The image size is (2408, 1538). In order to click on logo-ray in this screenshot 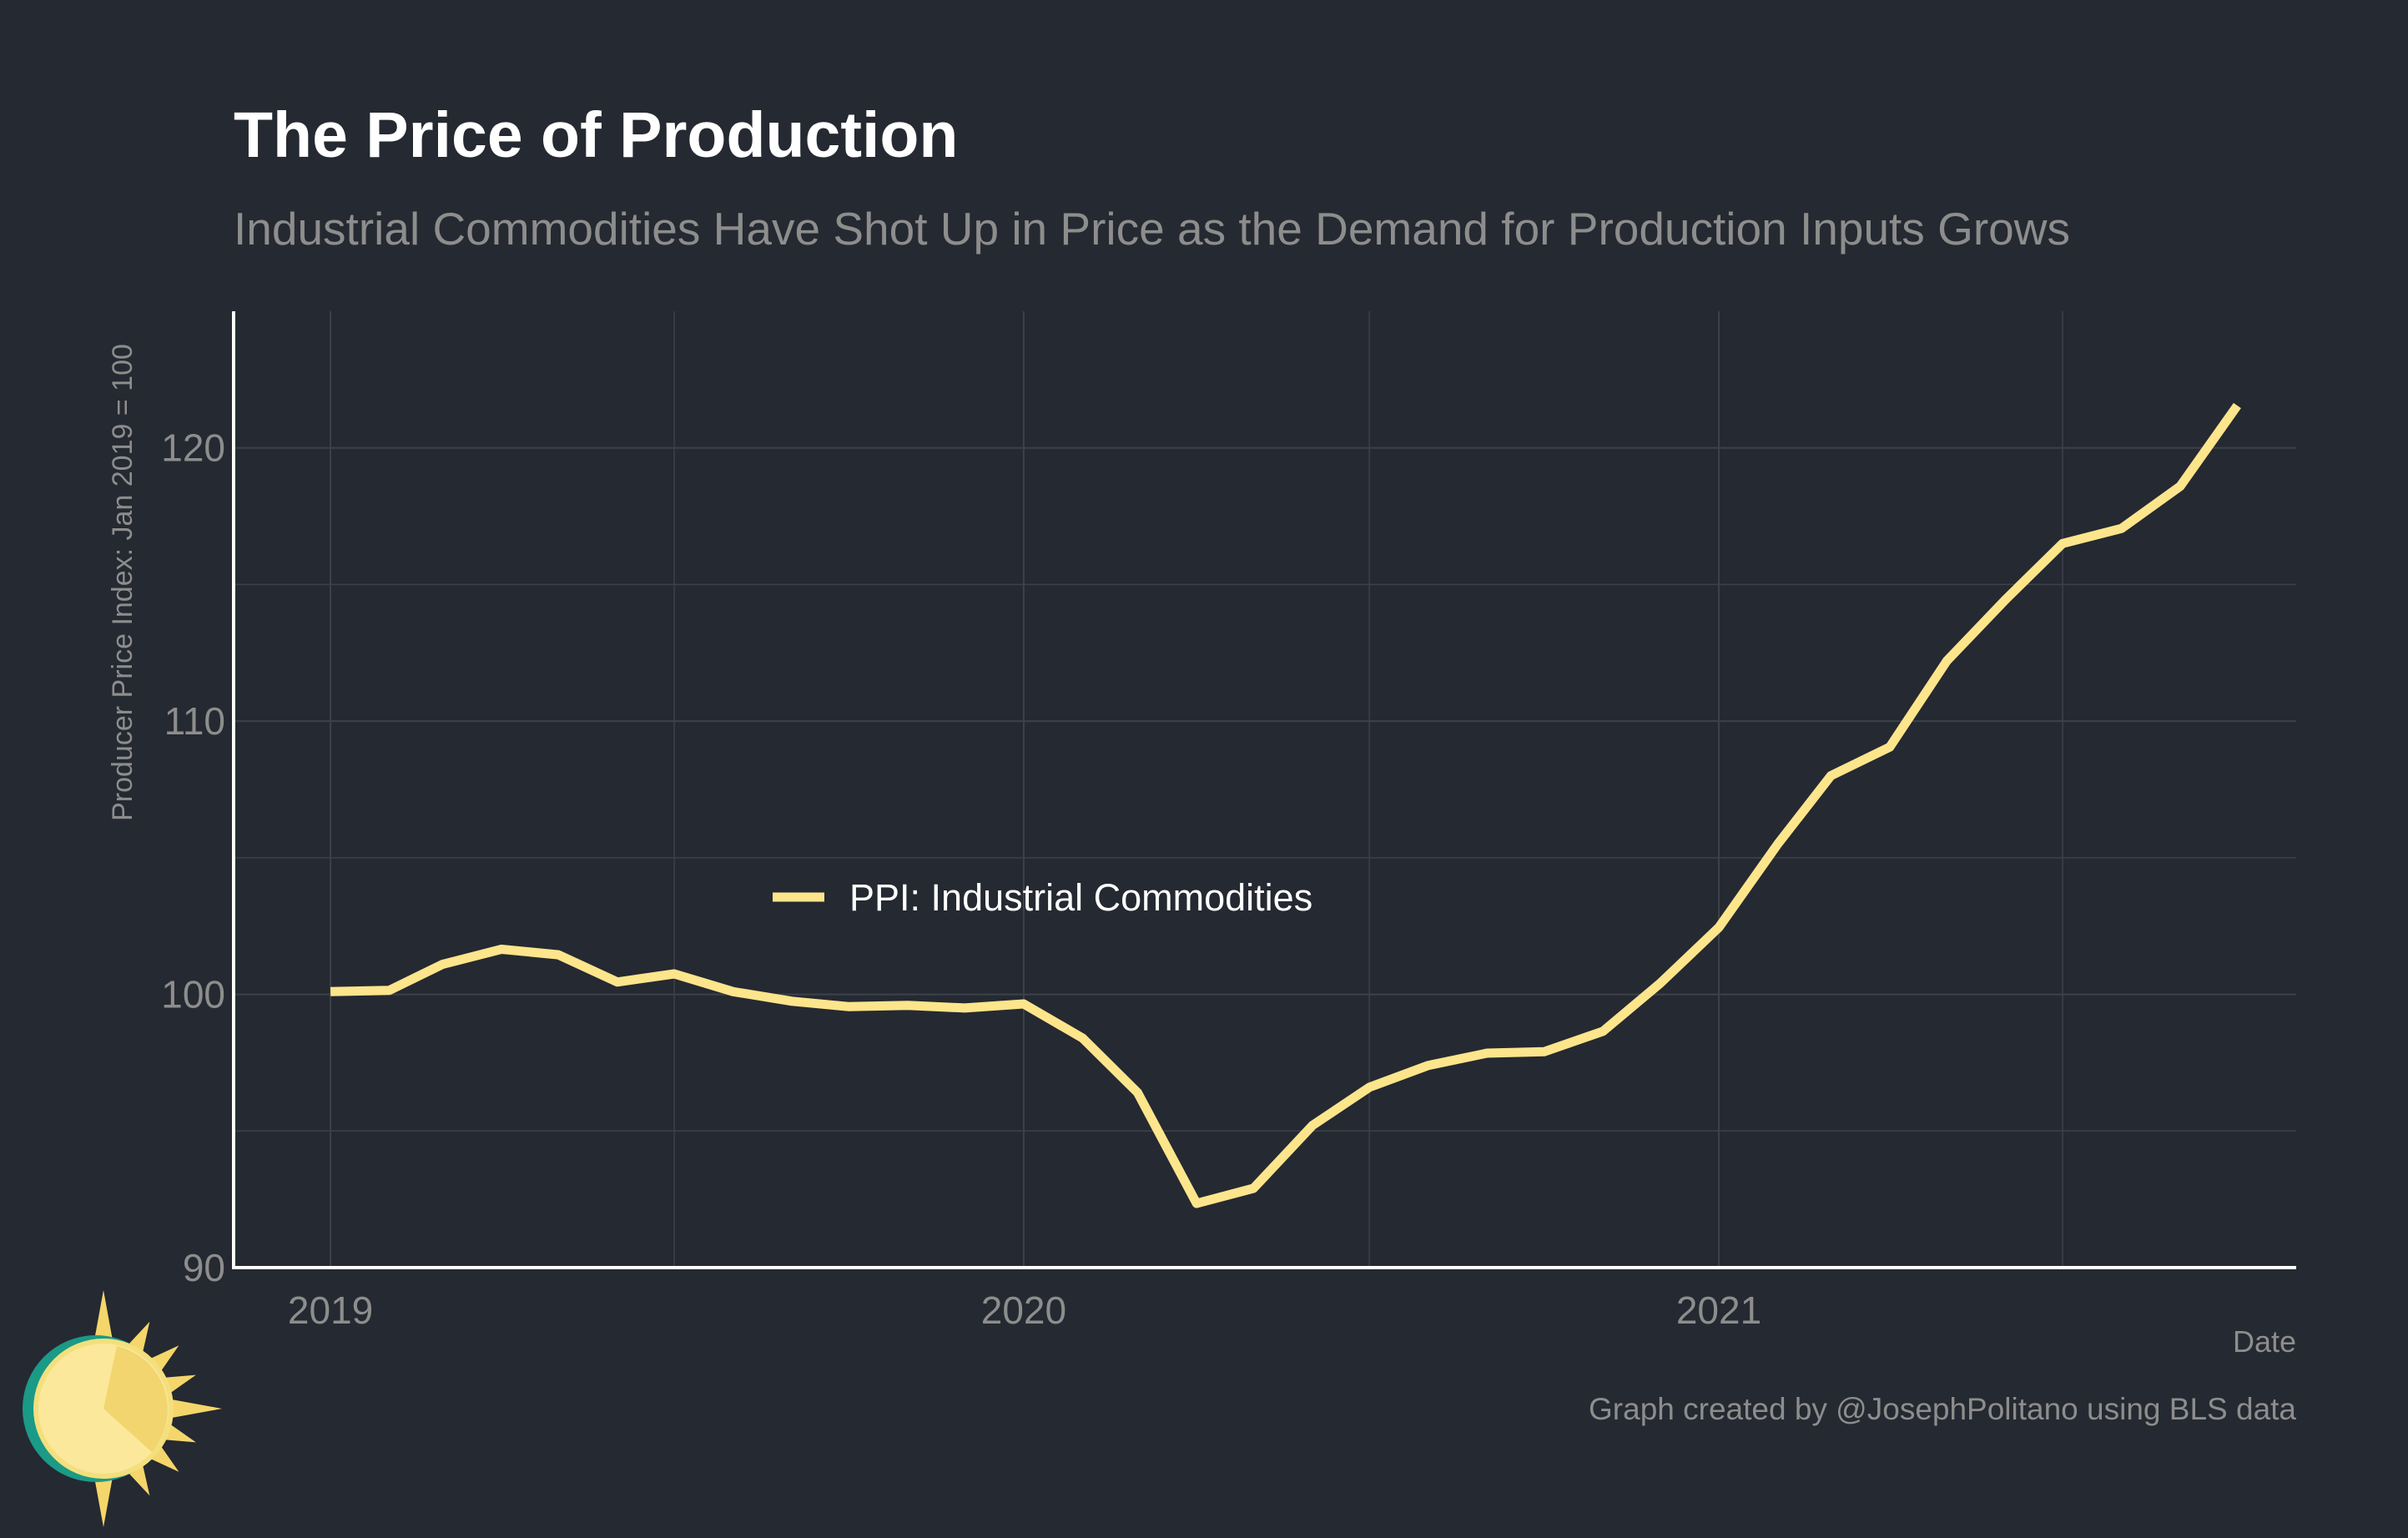, I will do `click(191, 1408)`.